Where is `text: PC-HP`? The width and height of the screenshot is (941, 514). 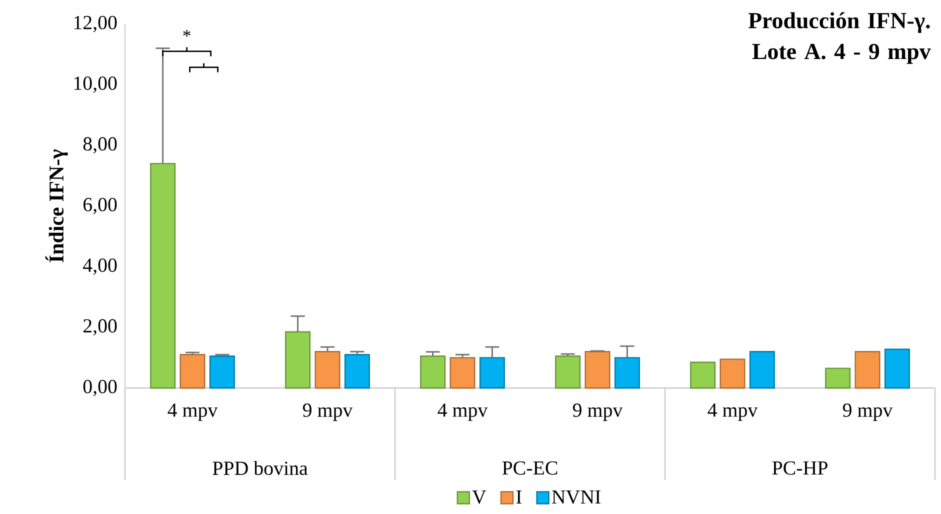
text: PC-HP is located at coordinates (800, 468).